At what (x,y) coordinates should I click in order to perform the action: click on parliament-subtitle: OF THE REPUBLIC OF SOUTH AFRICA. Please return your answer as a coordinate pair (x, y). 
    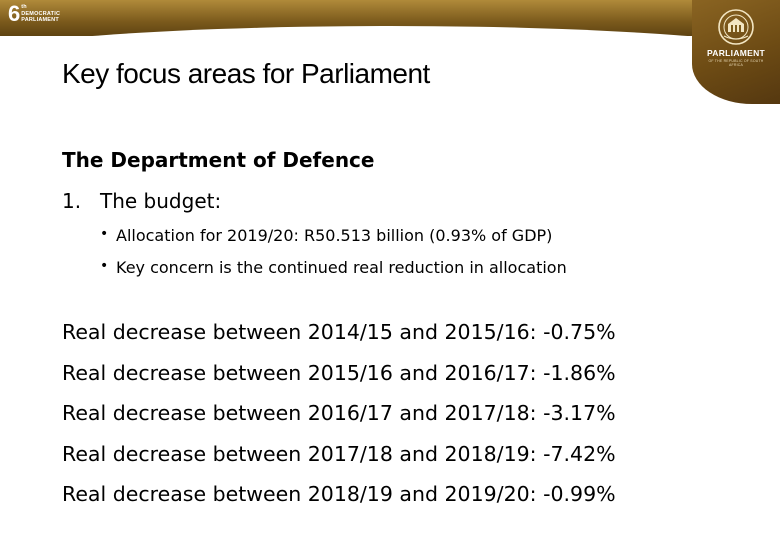
    Looking at the image, I should click on (736, 63).